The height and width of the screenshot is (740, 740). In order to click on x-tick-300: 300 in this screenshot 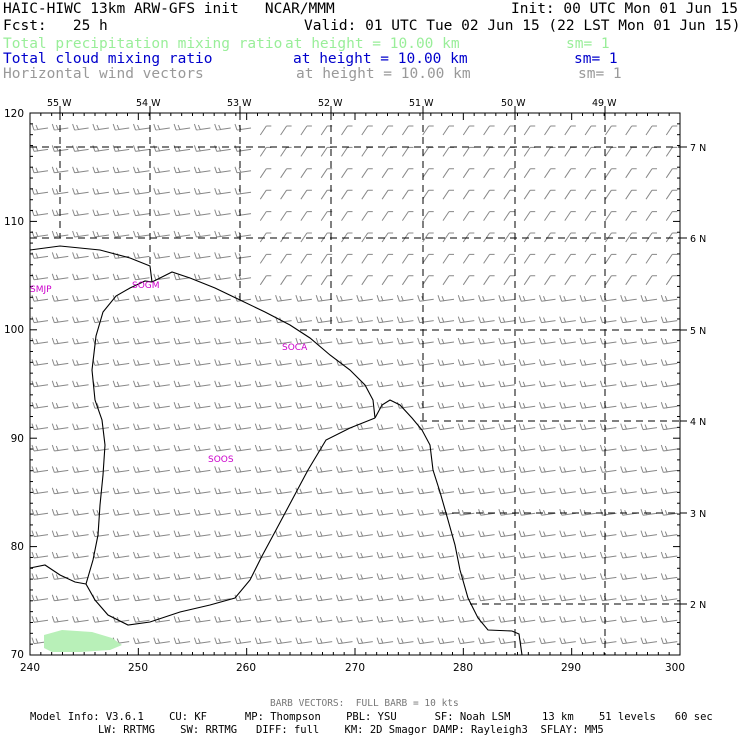, I will do `click(675, 668)`.